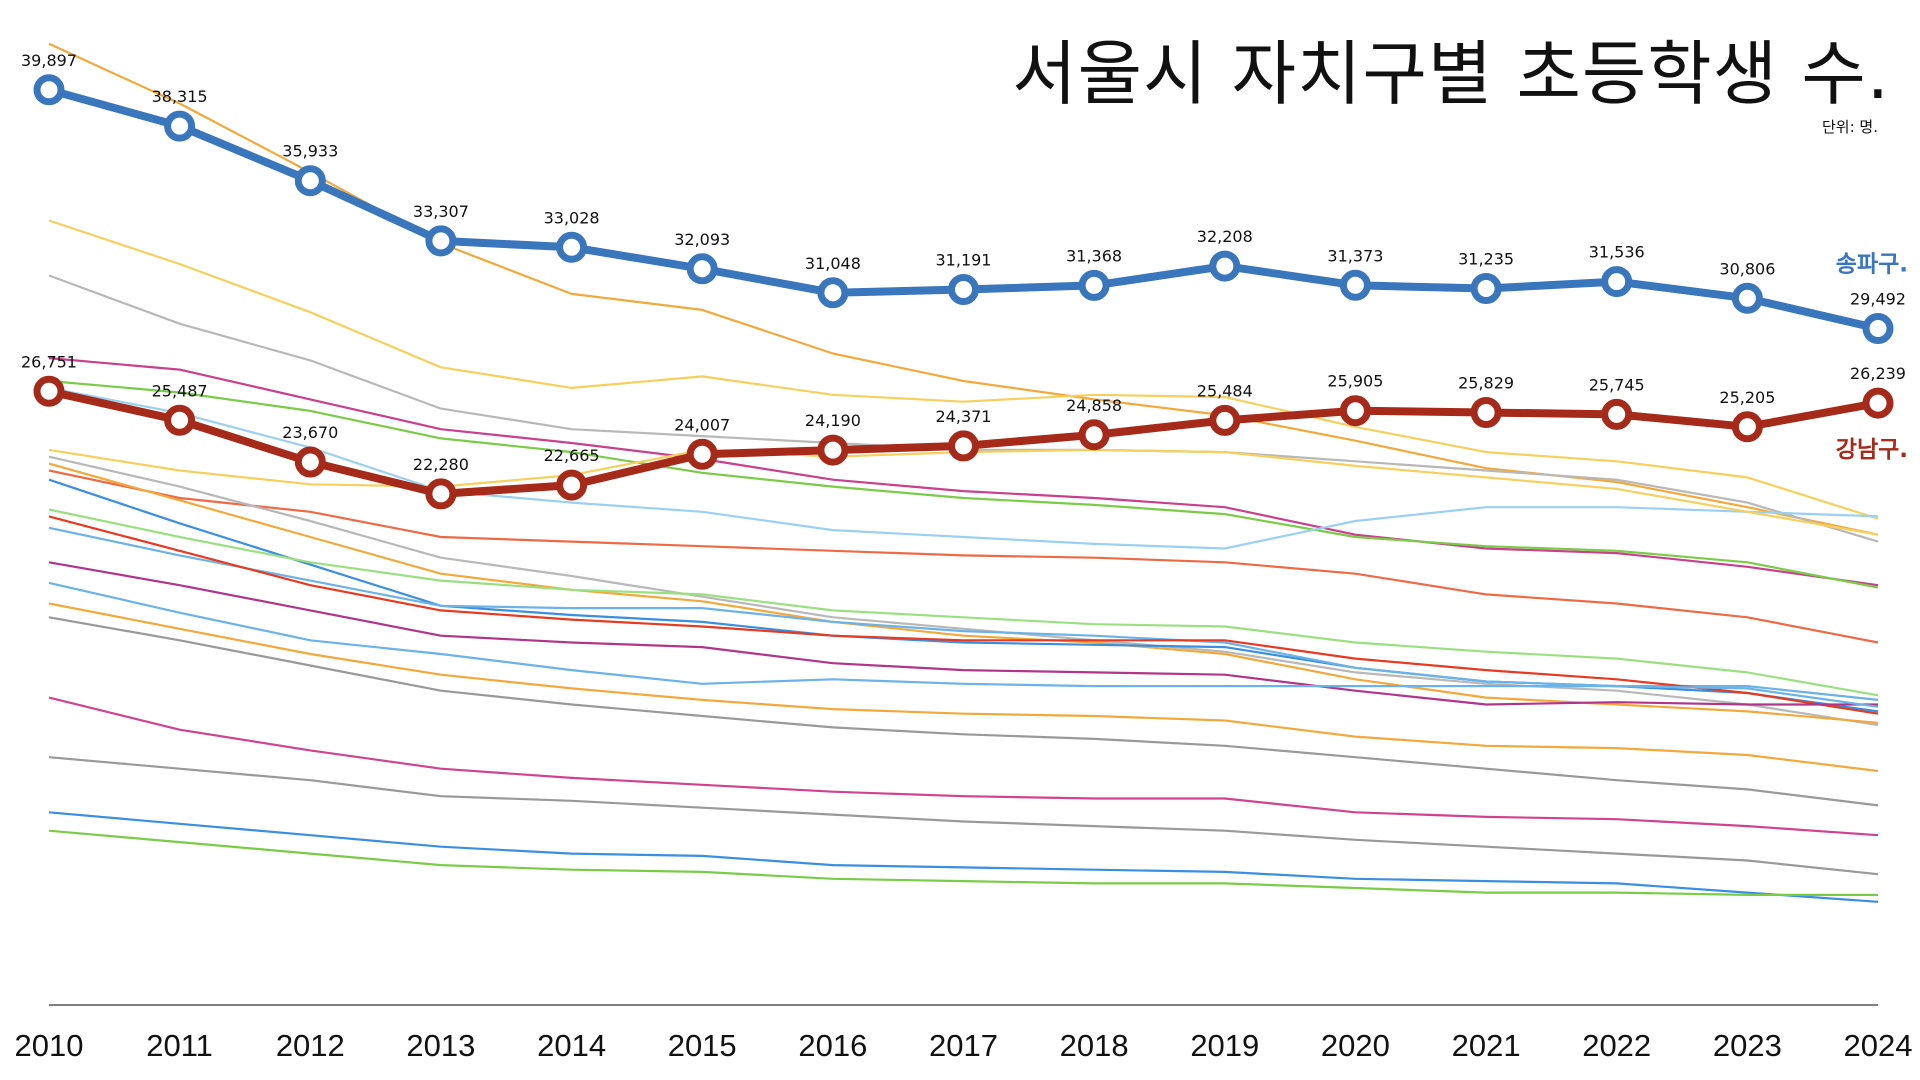 The height and width of the screenshot is (1080, 1920). Describe the element at coordinates (441, 464) in the screenshot. I see `gangnam-data-label-2013: 22,280` at that location.